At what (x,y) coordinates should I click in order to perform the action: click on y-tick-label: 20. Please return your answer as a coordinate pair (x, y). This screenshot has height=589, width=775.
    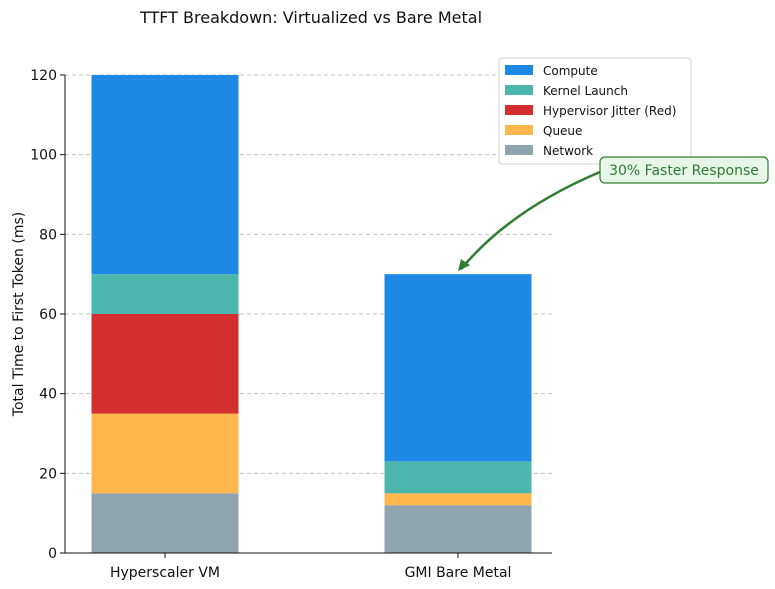
    Looking at the image, I should click on (48, 474).